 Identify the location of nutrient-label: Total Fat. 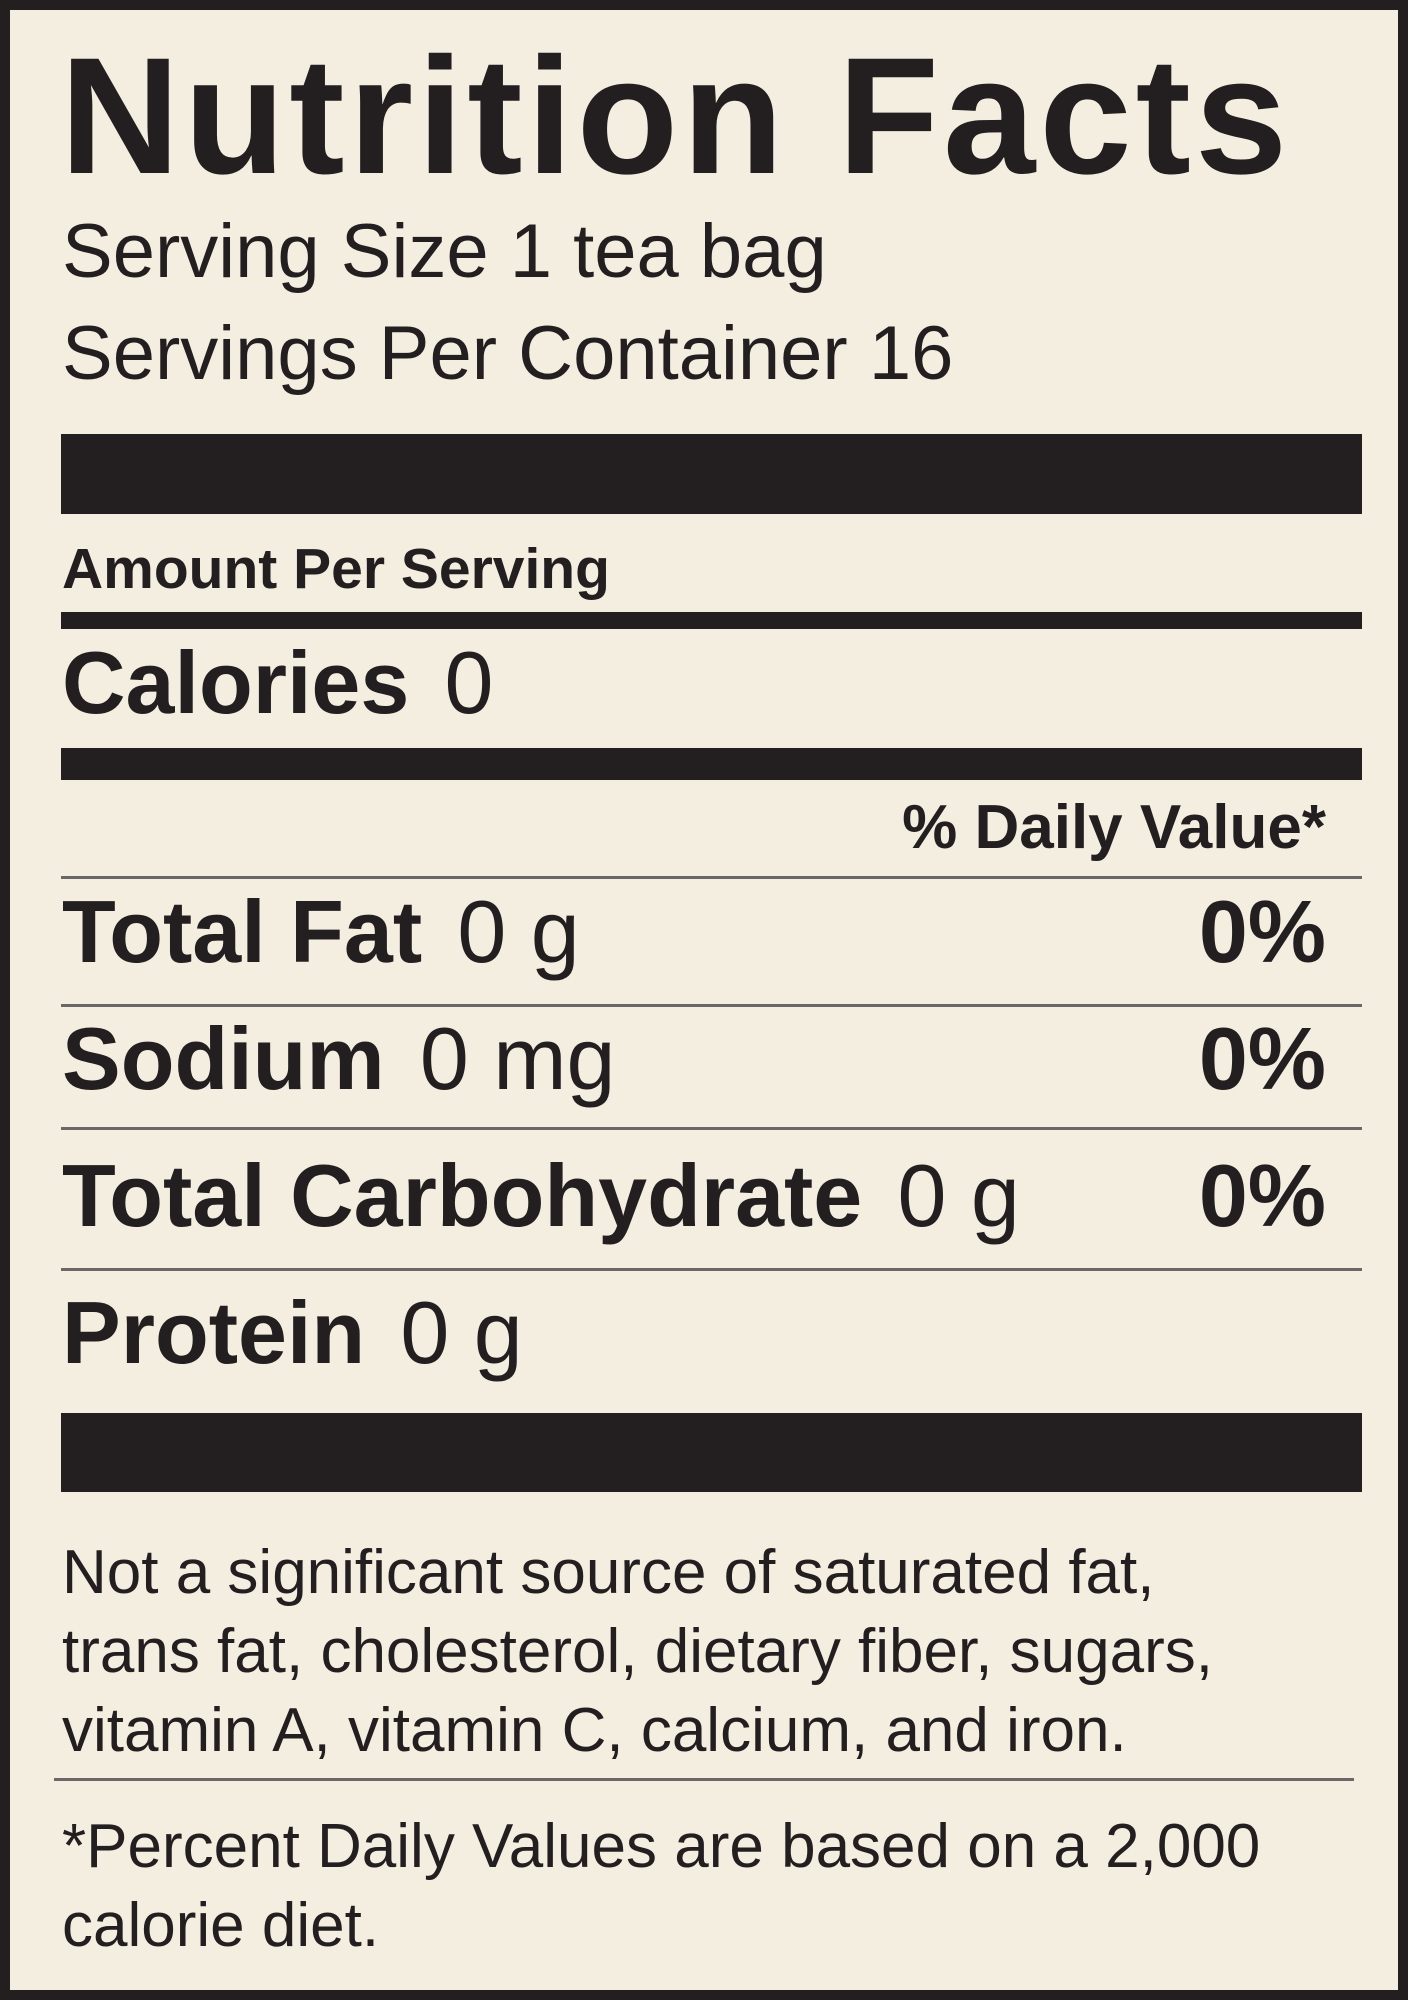
(242, 931).